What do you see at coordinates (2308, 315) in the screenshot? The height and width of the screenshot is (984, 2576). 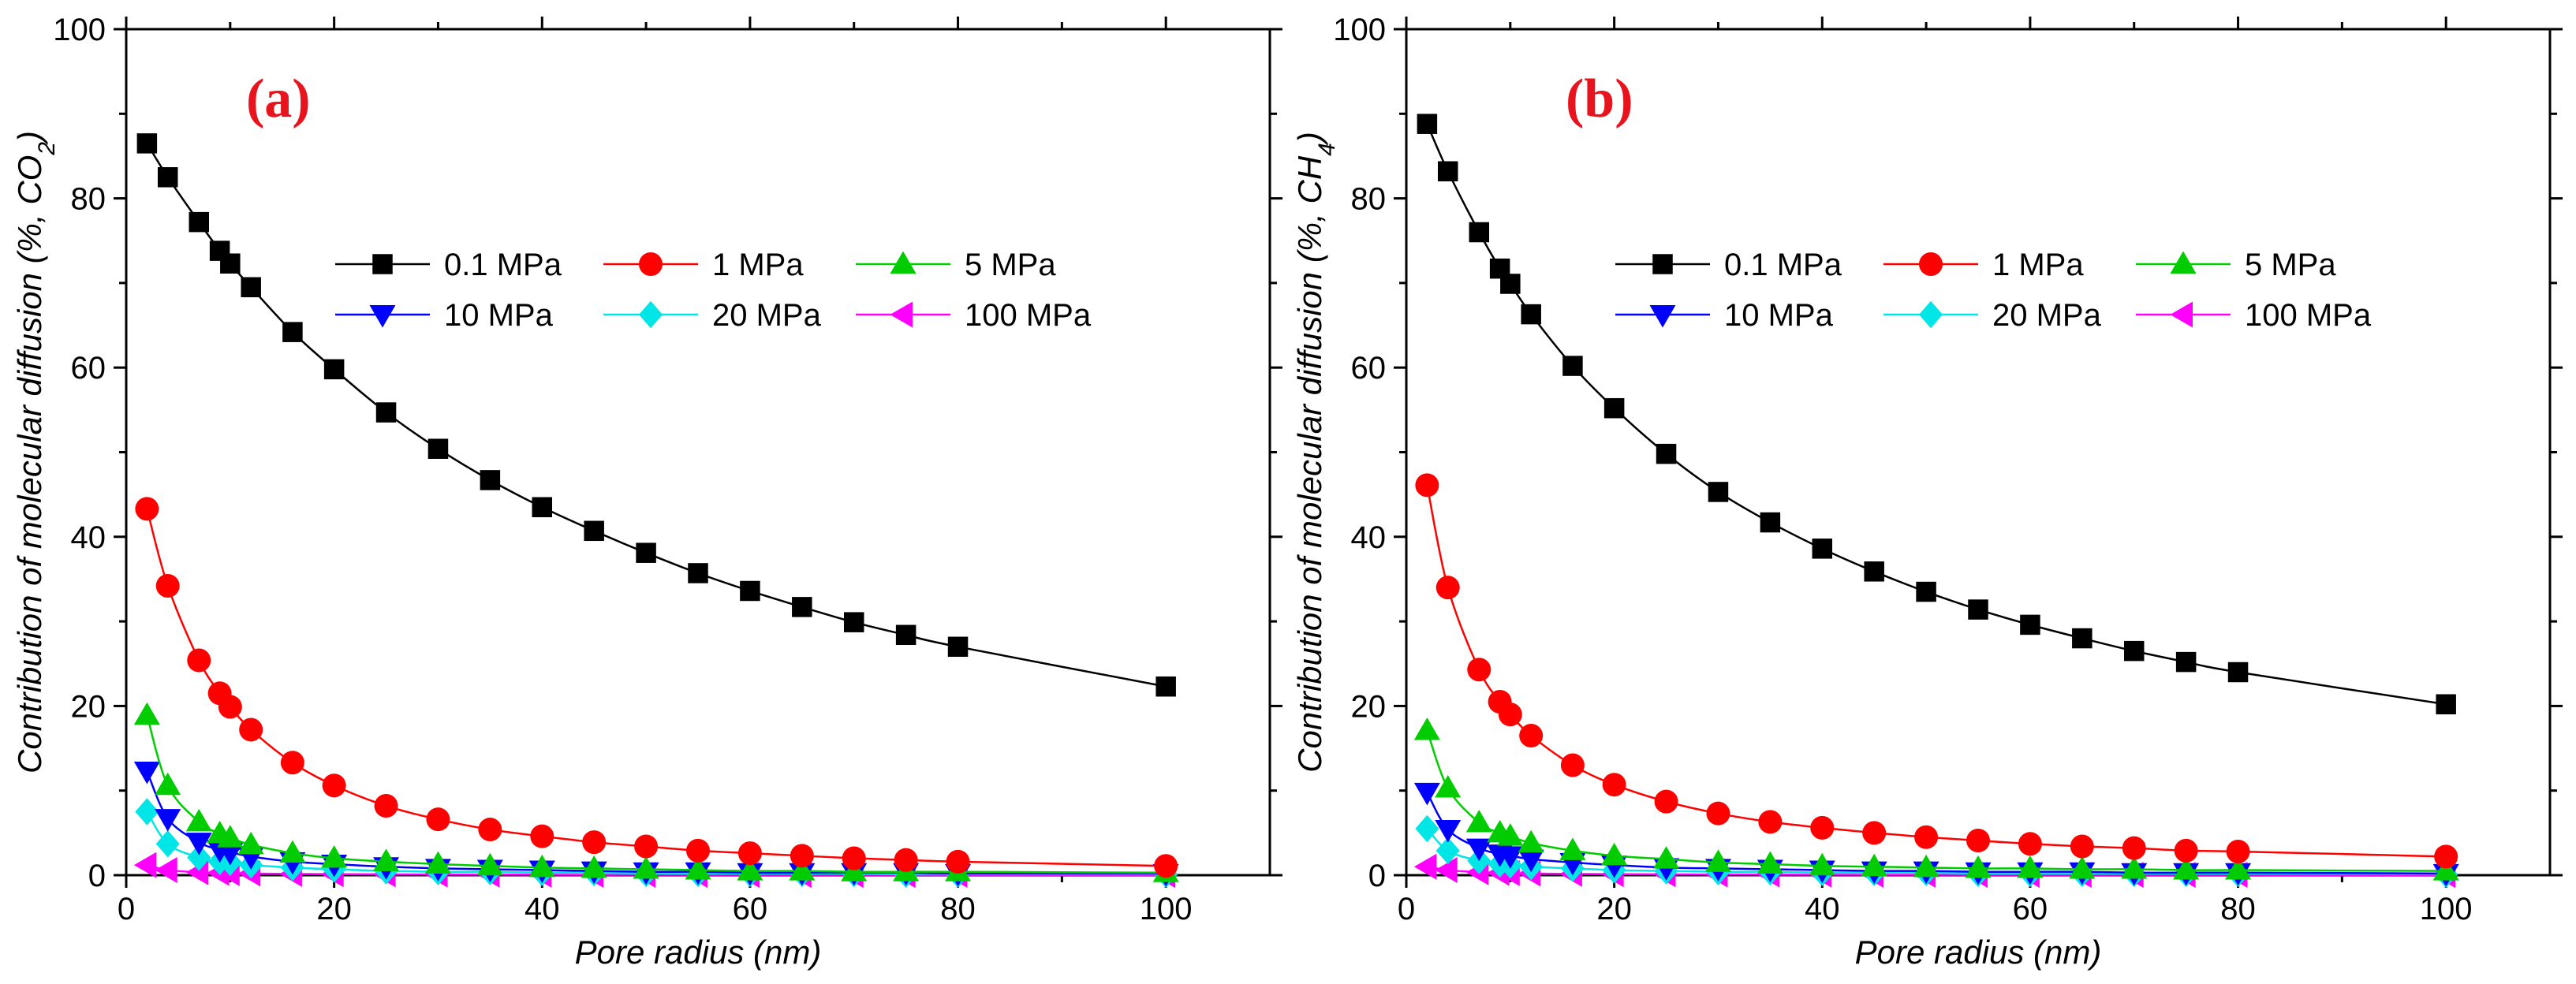 I see `legend-label: 100 MPa` at bounding box center [2308, 315].